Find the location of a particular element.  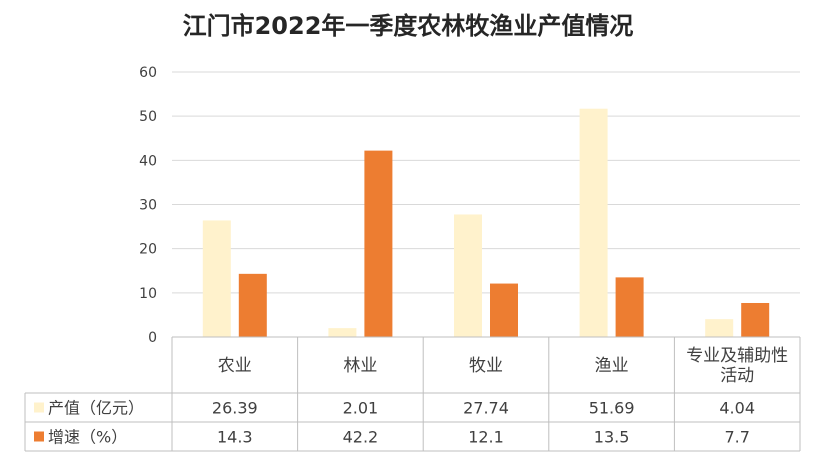

y-tick-label: 0 is located at coordinates (152, 338).